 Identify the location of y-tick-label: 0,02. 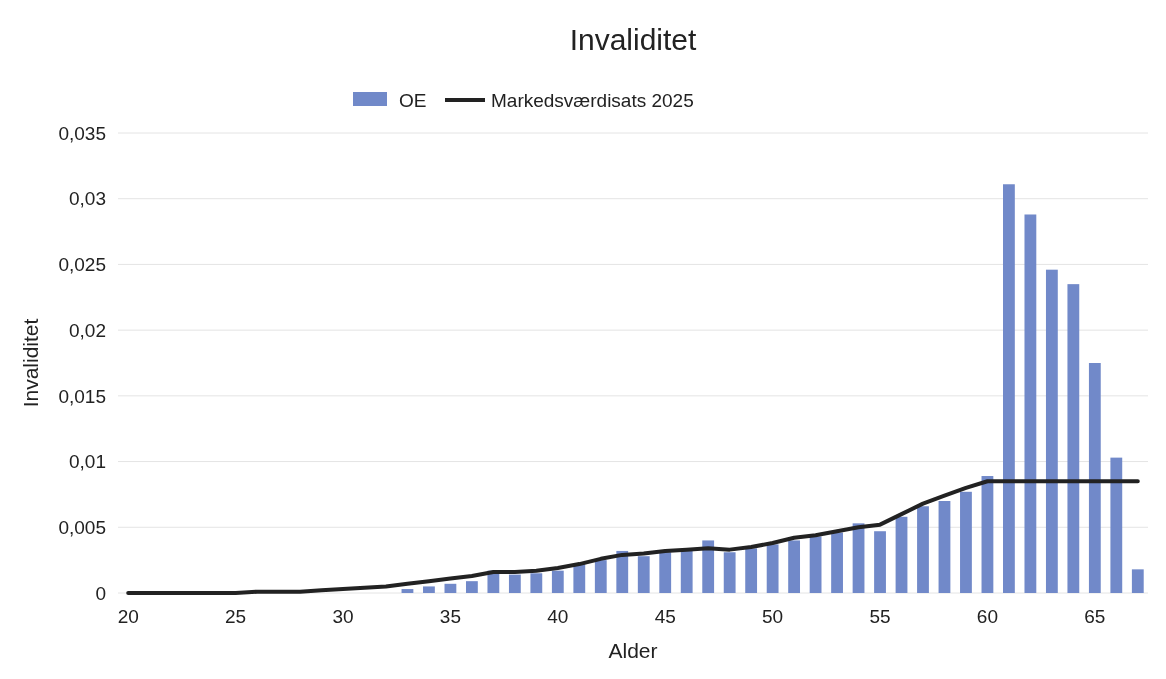
(87, 330).